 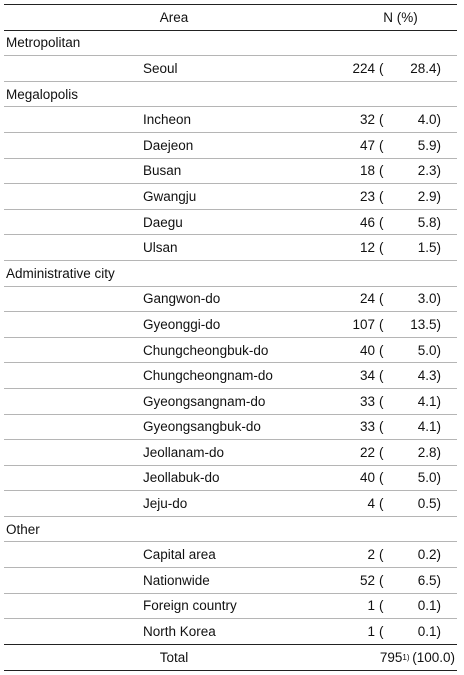 What do you see at coordinates (230, 274) in the screenshot?
I see `group-row: Administrative city` at bounding box center [230, 274].